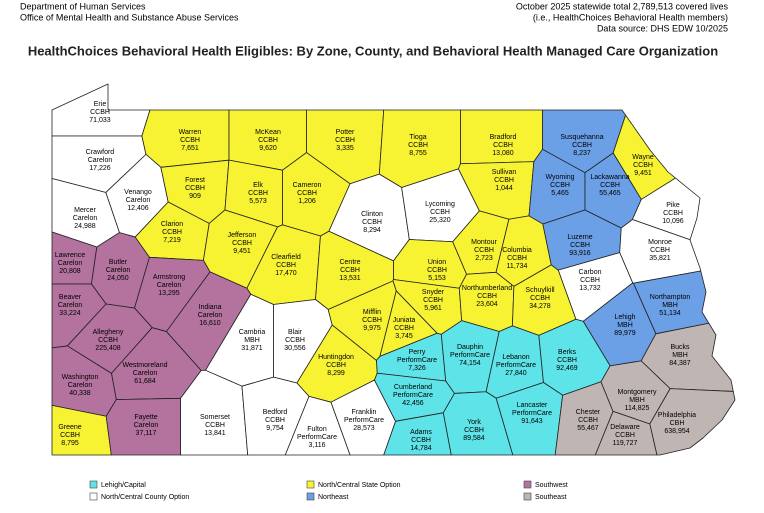  What do you see at coordinates (517, 266) in the screenshot?
I see `county-eligibles: 11,734` at bounding box center [517, 266].